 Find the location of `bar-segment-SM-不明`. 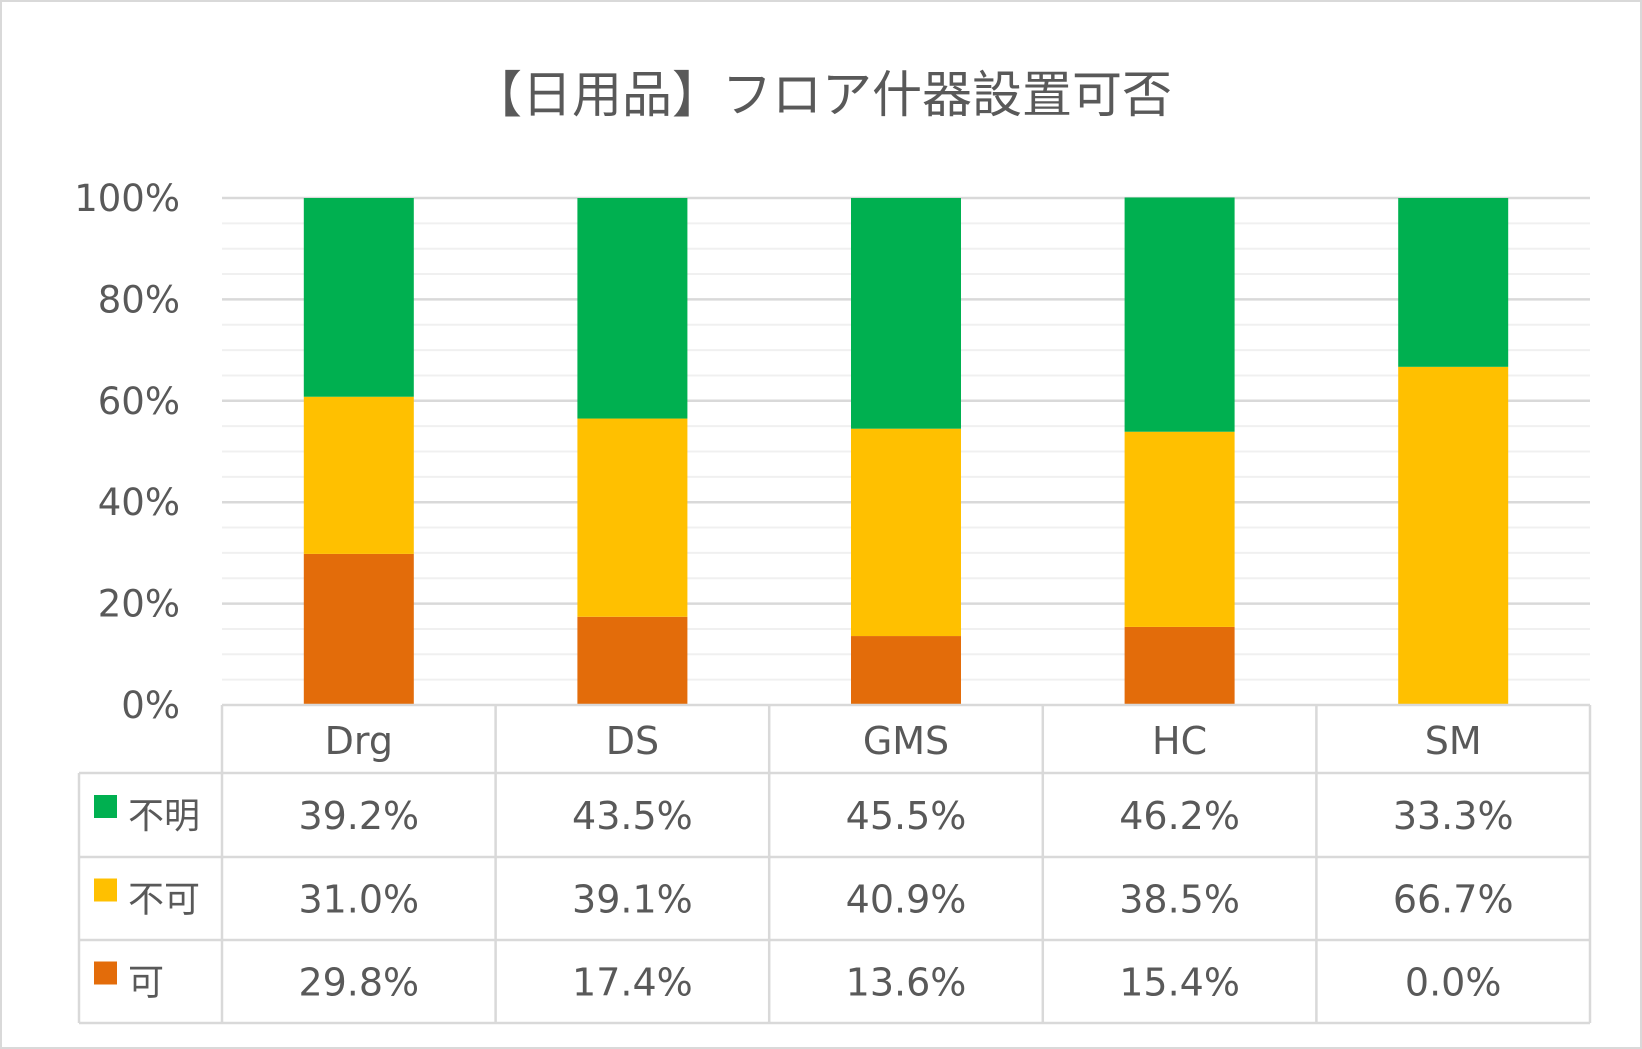

bar-segment-SM-不明 is located at coordinates (1453, 282).